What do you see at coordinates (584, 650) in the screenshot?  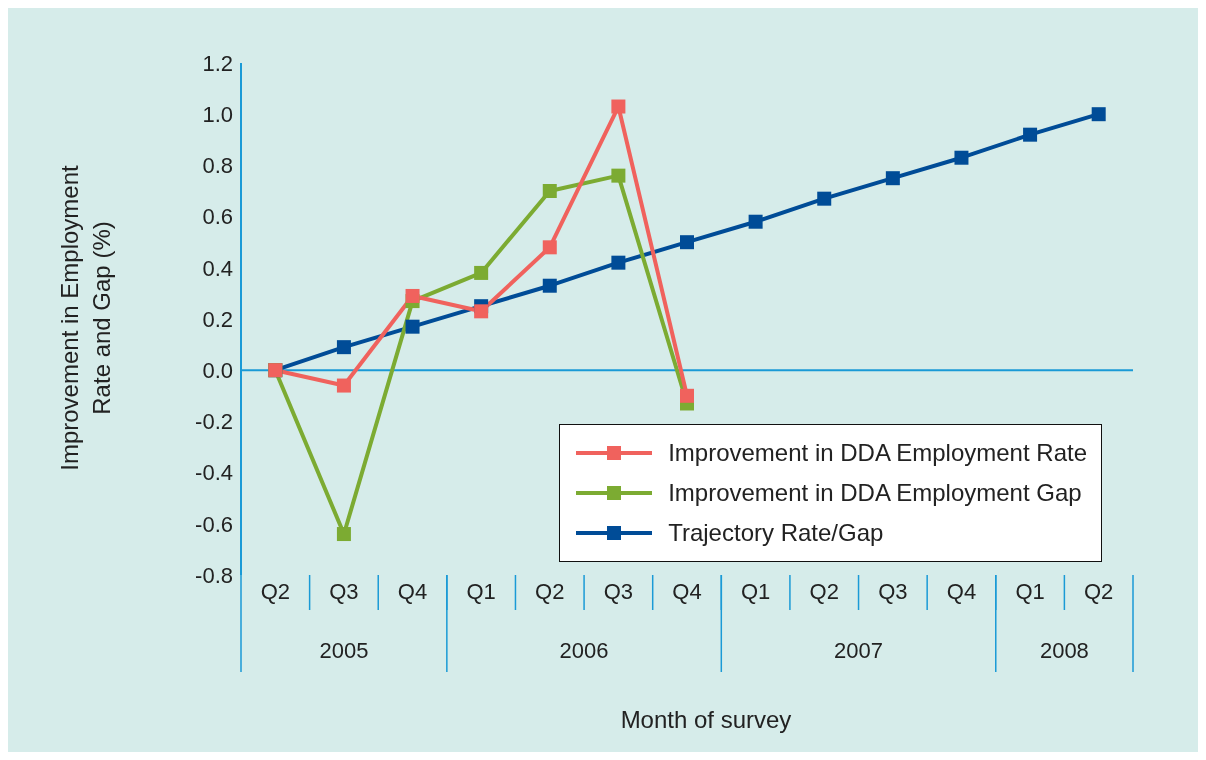 I see `text: 2006` at bounding box center [584, 650].